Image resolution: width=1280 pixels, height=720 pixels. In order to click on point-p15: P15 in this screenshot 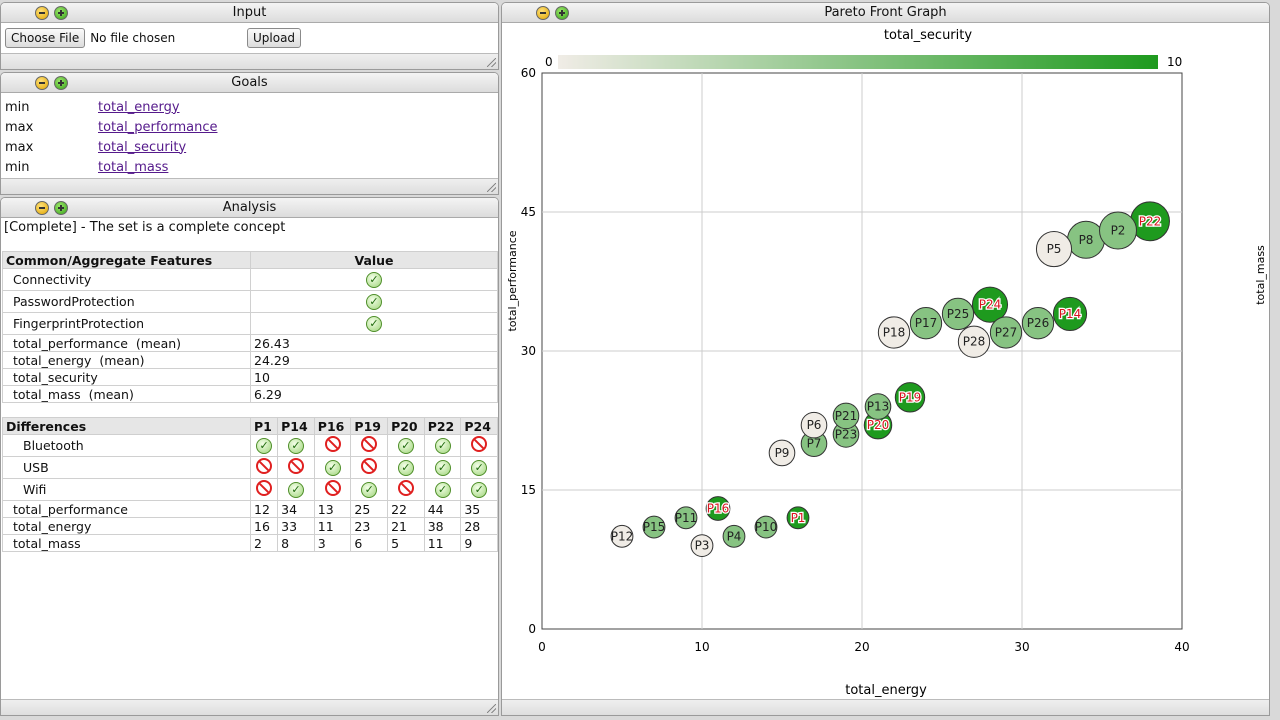, I will do `click(654, 527)`.